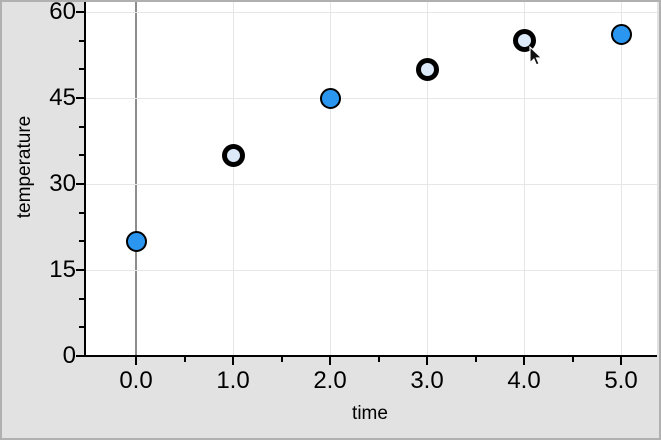  Describe the element at coordinates (62, 97) in the screenshot. I see `y-tick-label: 45` at that location.